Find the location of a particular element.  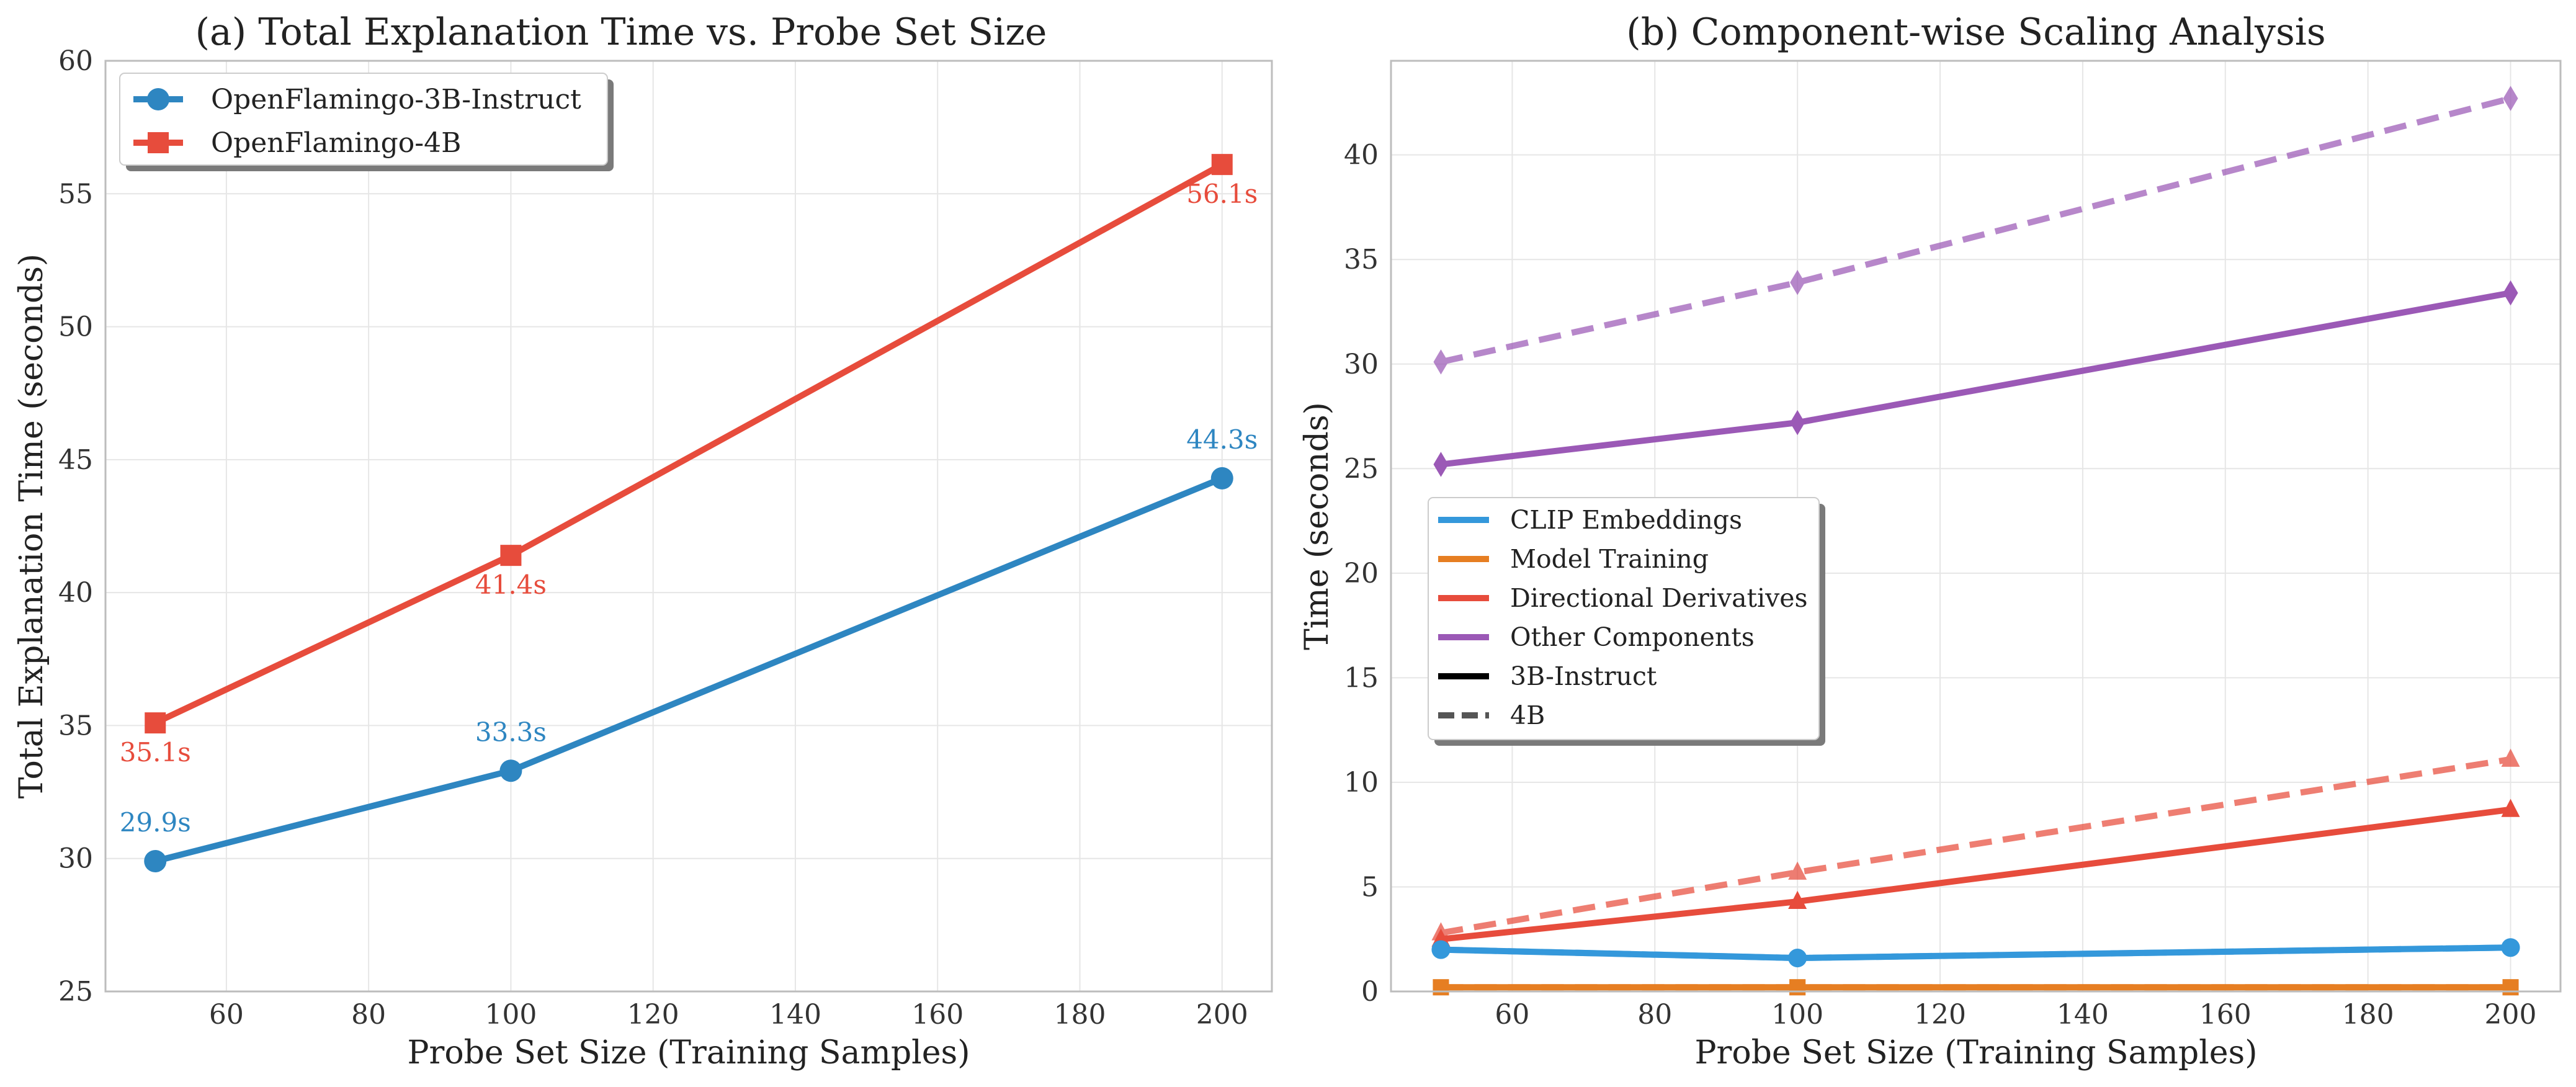

y-tick-label: 15 is located at coordinates (1361, 678).